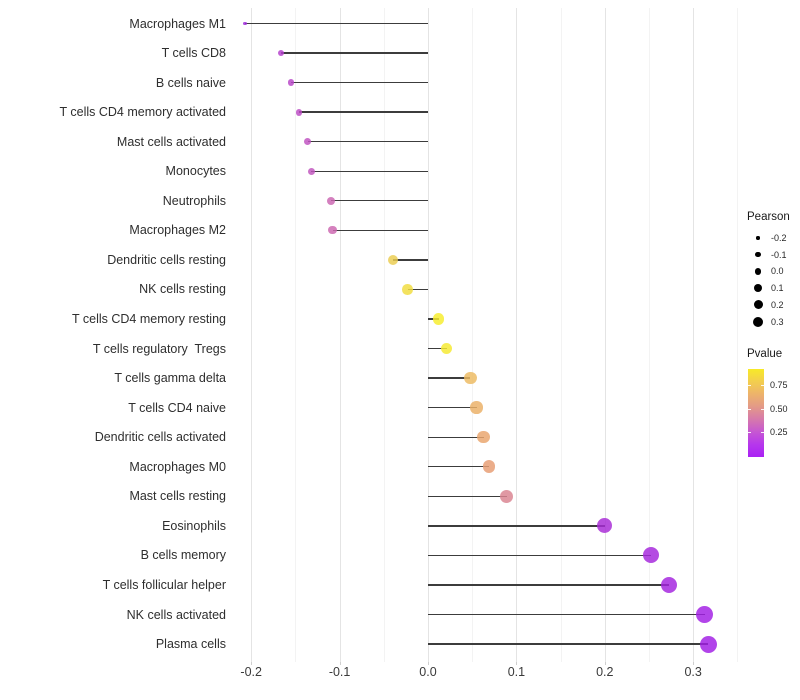  I want to click on y-axis-label: T cells regulatory Tregs, so click(159, 348).